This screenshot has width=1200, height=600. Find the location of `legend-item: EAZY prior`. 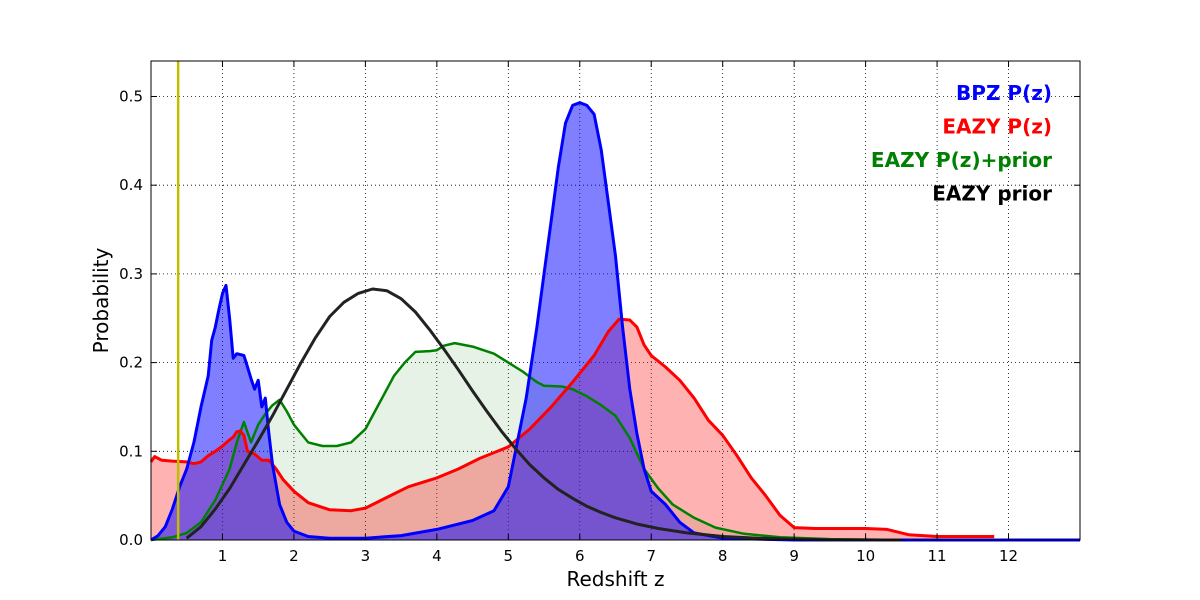

legend-item: EAZY prior is located at coordinates (992, 194).